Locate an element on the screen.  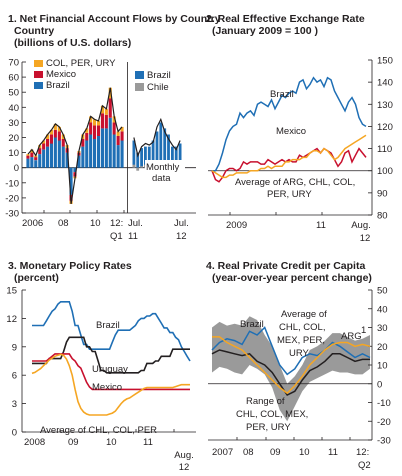
y-tick-label: 80 is located at coordinates (382, 216).